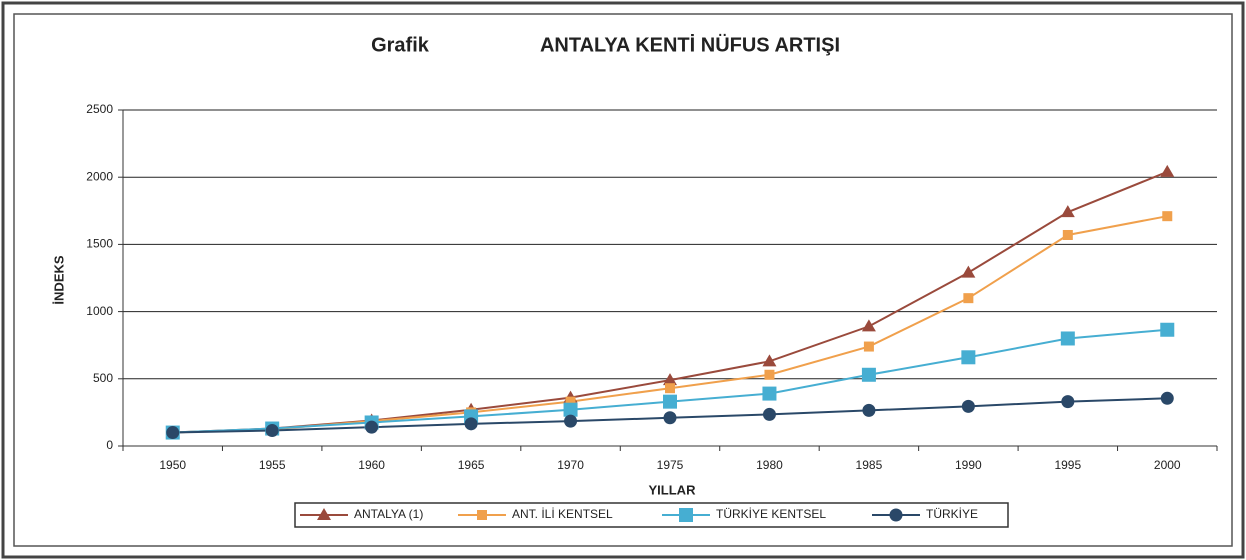  Describe the element at coordinates (968, 465) in the screenshot. I see `x-tick-label: 1990` at that location.